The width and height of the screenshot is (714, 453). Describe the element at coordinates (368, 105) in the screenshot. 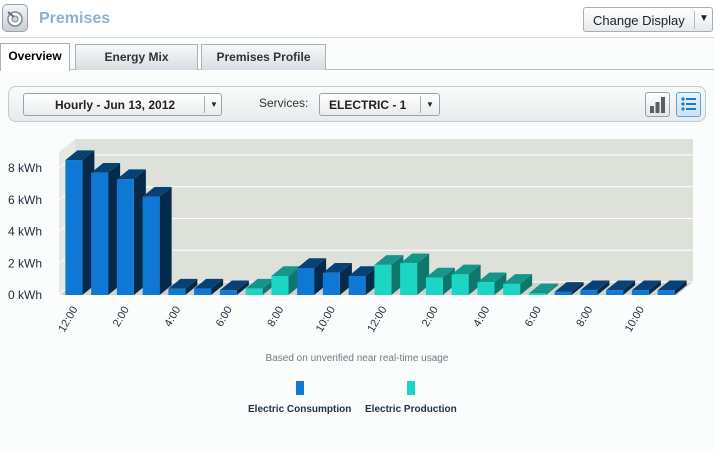

I see `service-value: ELECTRIC - 1` at that location.